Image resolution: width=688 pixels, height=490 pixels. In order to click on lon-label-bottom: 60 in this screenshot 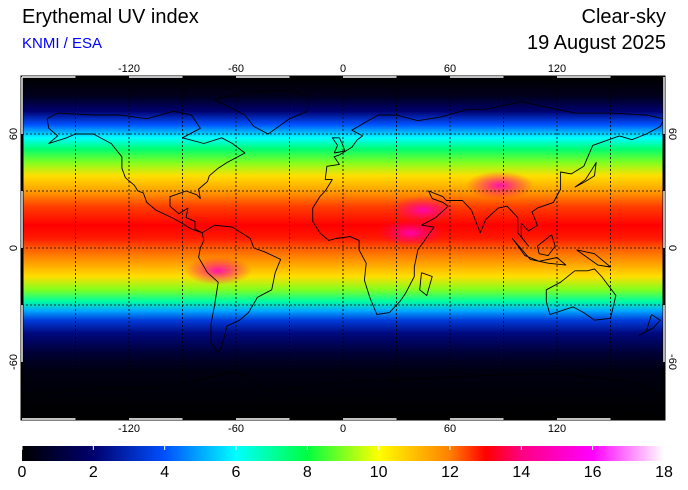, I will do `click(450, 429)`.